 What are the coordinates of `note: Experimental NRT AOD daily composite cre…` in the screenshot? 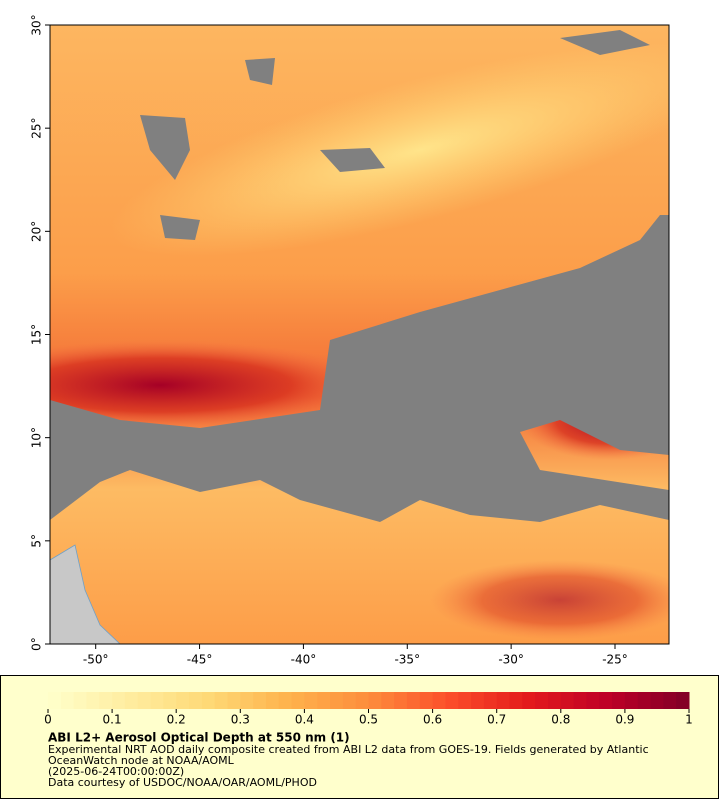 It's located at (348, 749).